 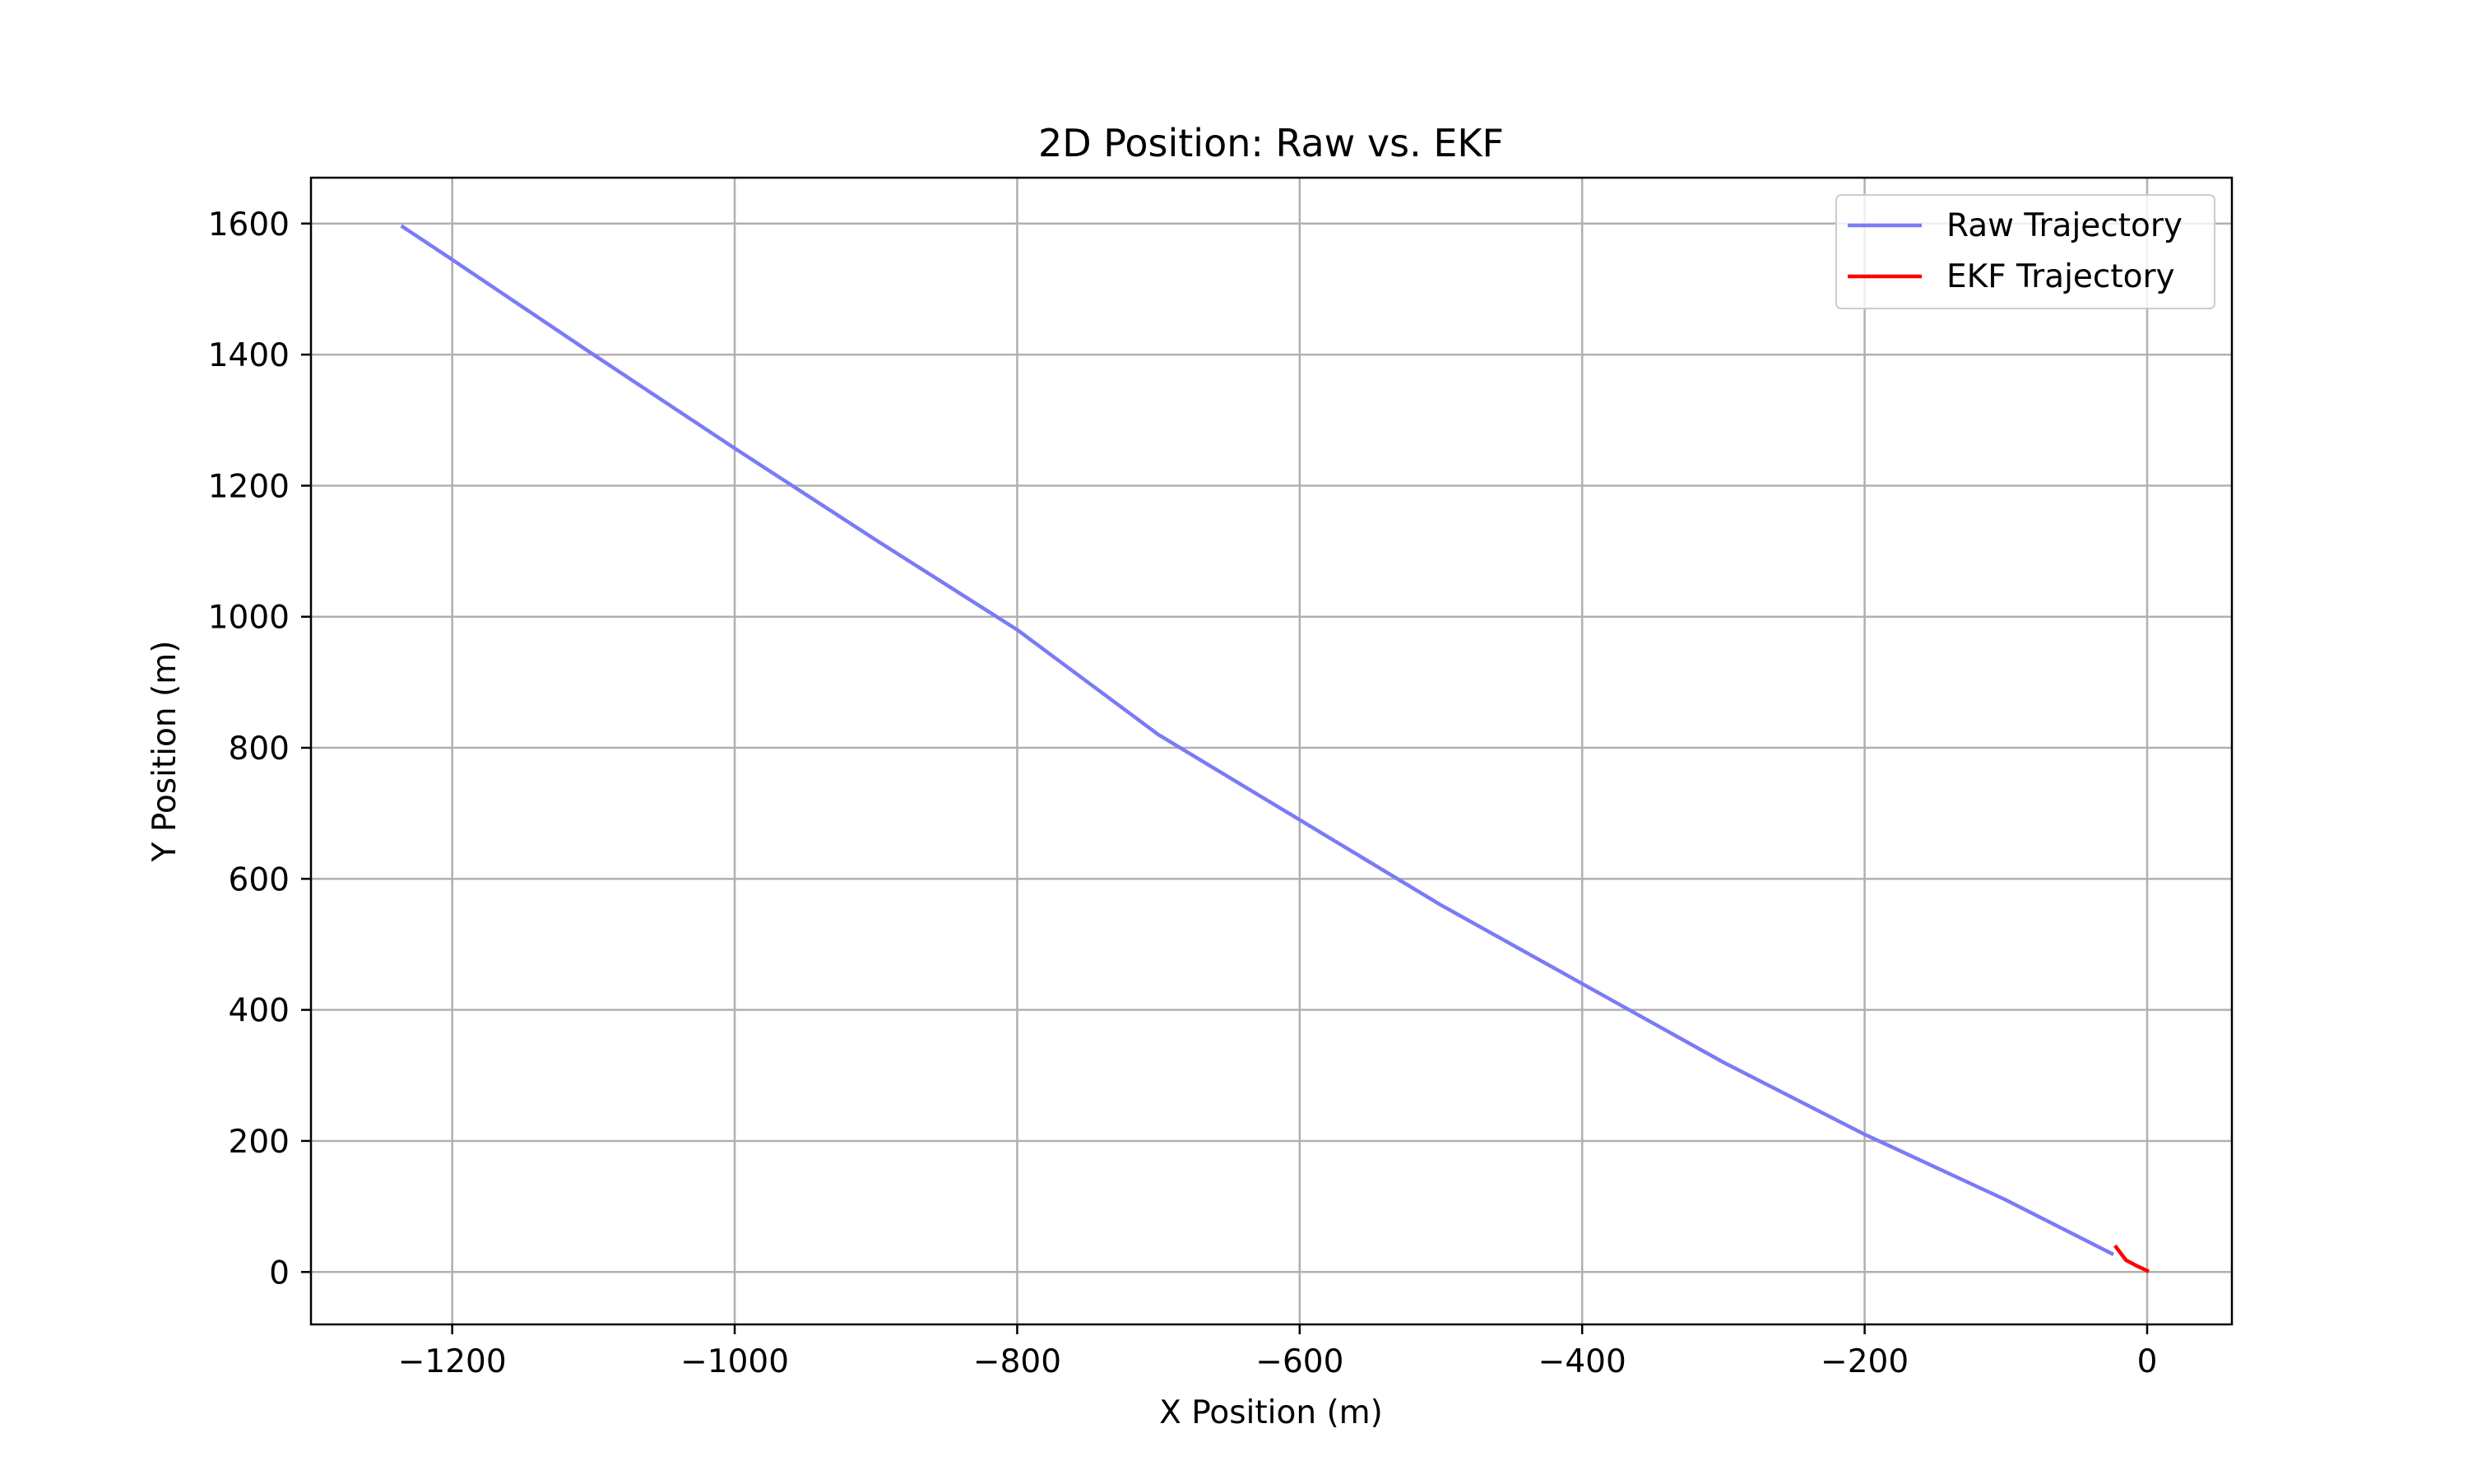 What do you see at coordinates (1017, 1361) in the screenshot?
I see `x-tick-label: −800` at bounding box center [1017, 1361].